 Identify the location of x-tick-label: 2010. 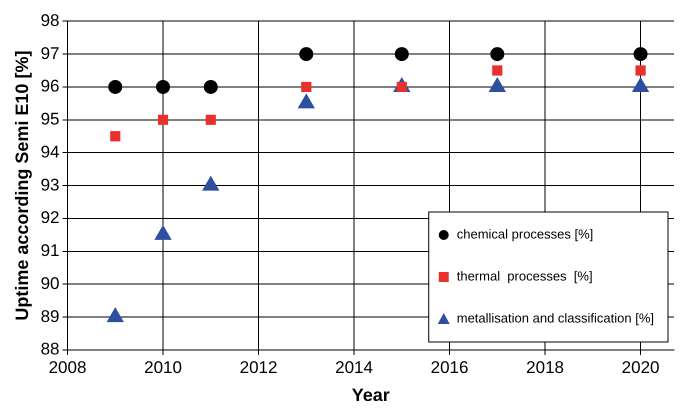
(163, 367).